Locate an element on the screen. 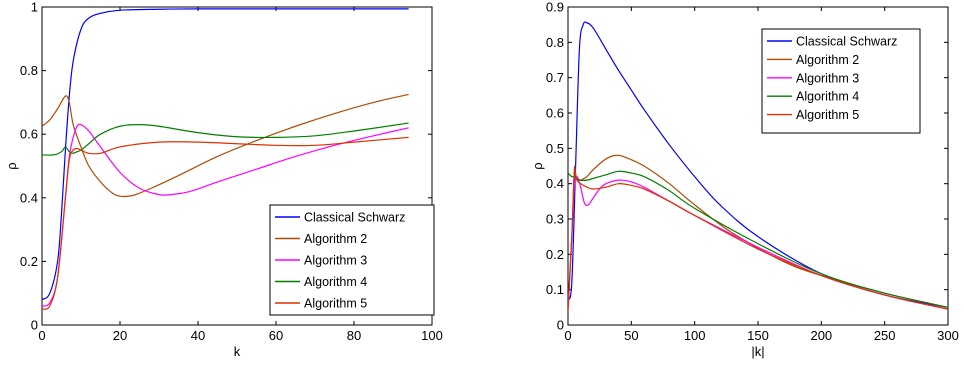  y-tick-label: 1 is located at coordinates (34, 7).